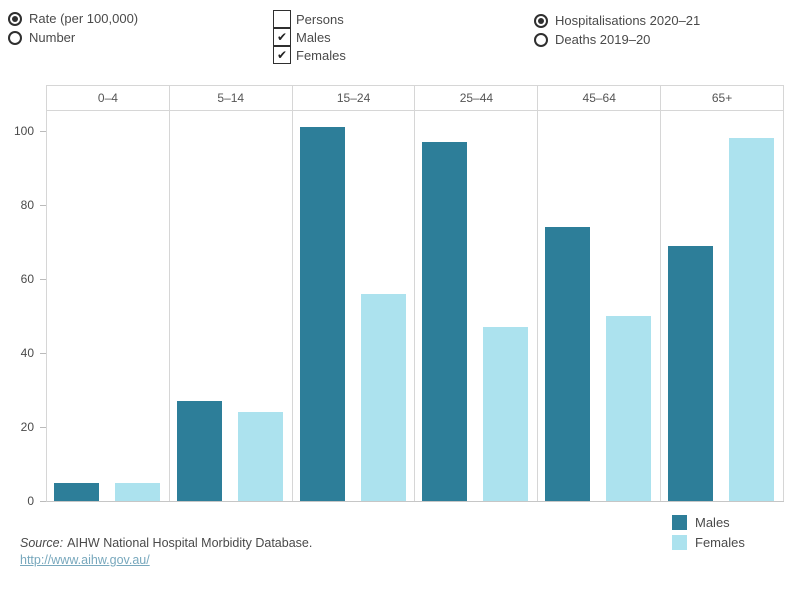 The image size is (800, 600). What do you see at coordinates (23, 309) in the screenshot?
I see `y-axis: 0 20 40 60 80 100` at bounding box center [23, 309].